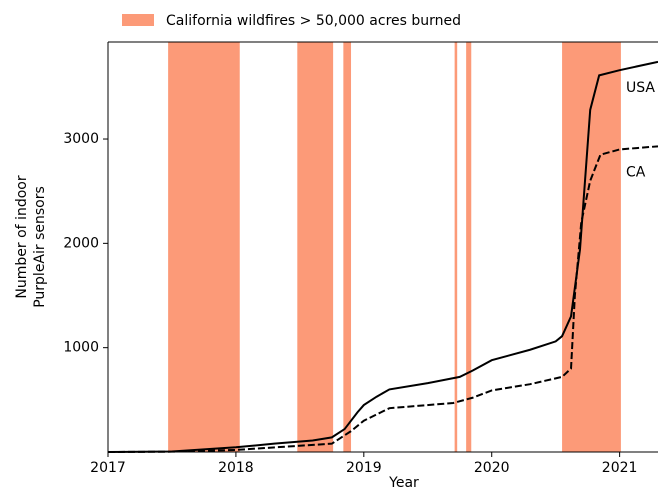 The image size is (658, 490). I want to click on legend-swatch, so click(138, 20).